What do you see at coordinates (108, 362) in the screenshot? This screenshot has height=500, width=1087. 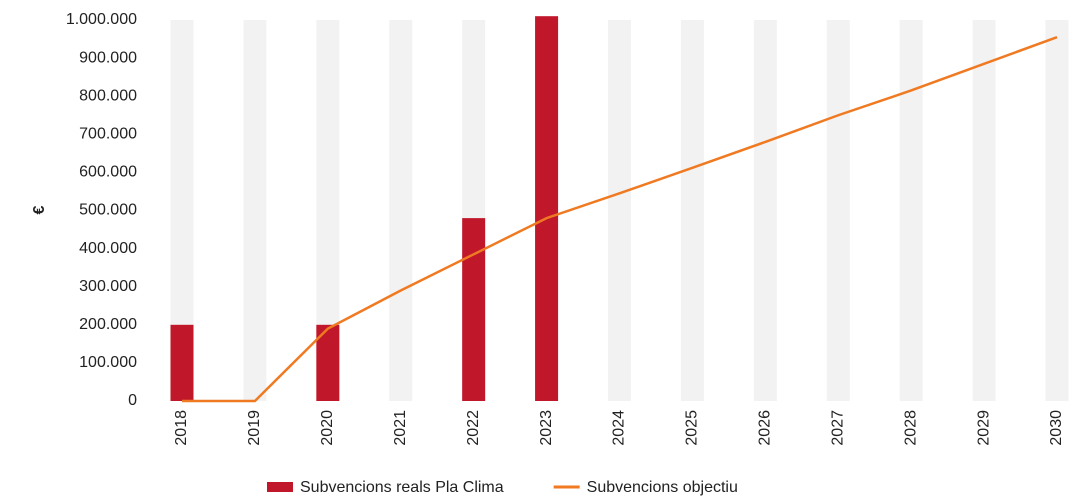 I see `y-tick-label: 100.000` at bounding box center [108, 362].